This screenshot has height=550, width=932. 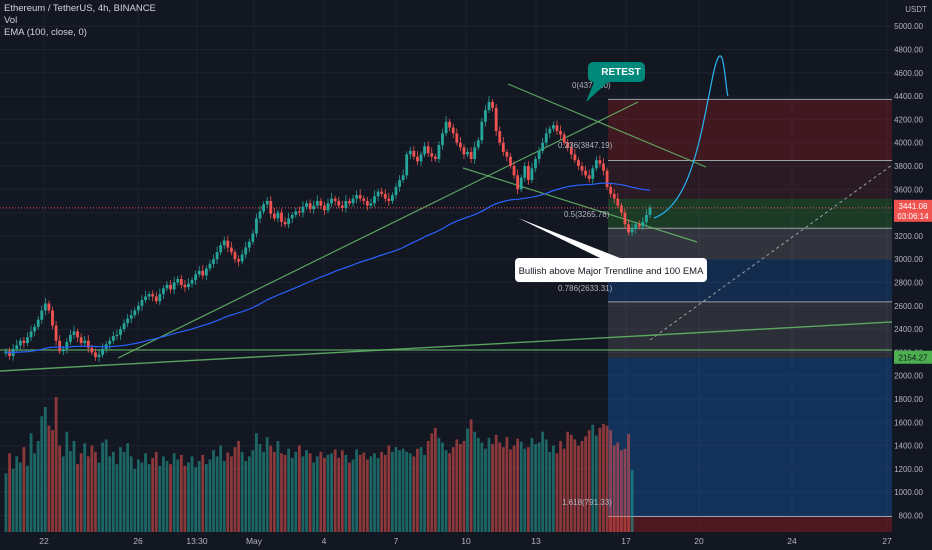 I want to click on fib-label: 0.5(3265.78), so click(x=587, y=214).